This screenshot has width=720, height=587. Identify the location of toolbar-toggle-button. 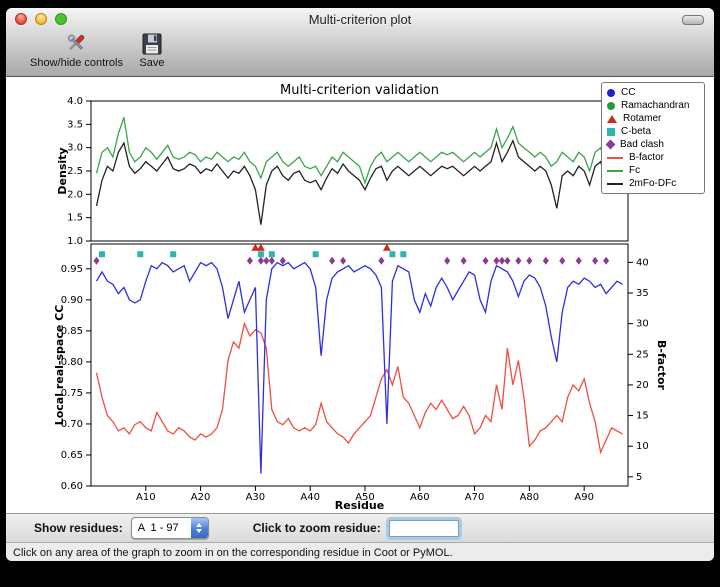
(693, 20).